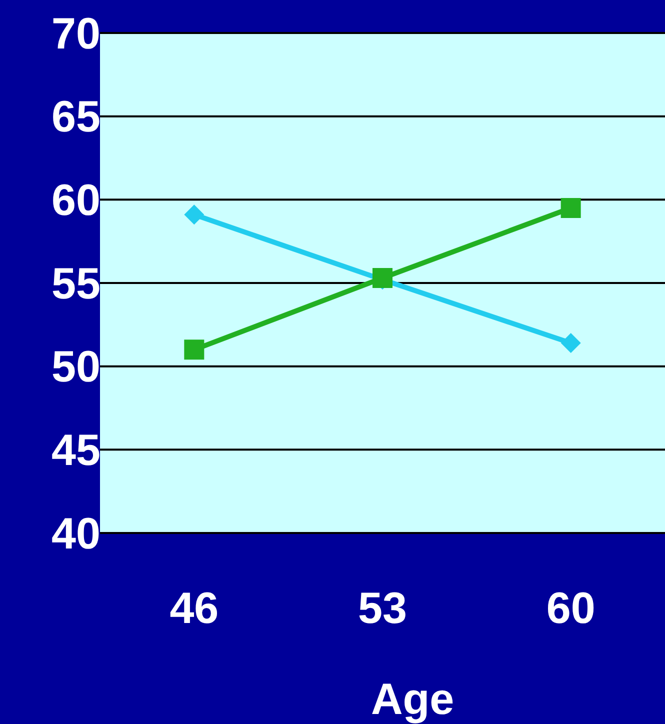 The height and width of the screenshot is (724, 665). I want to click on x-tick-label: 53, so click(382, 608).